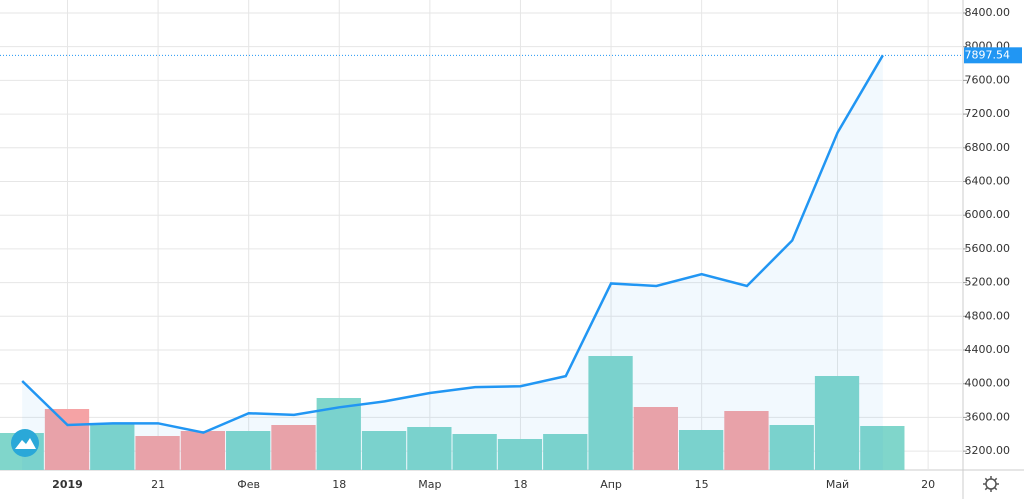 This screenshot has width=1024, height=499. I want to click on y-tick-label: 3200.00, so click(988, 450).